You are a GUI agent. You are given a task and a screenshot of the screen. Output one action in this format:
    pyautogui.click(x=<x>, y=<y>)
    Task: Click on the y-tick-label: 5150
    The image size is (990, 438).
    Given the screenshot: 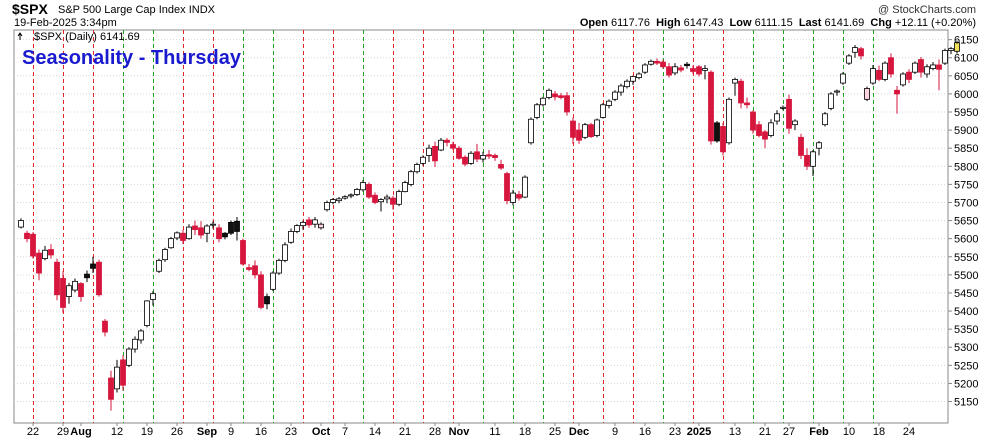 What is the action you would take?
    pyautogui.click(x=966, y=403)
    